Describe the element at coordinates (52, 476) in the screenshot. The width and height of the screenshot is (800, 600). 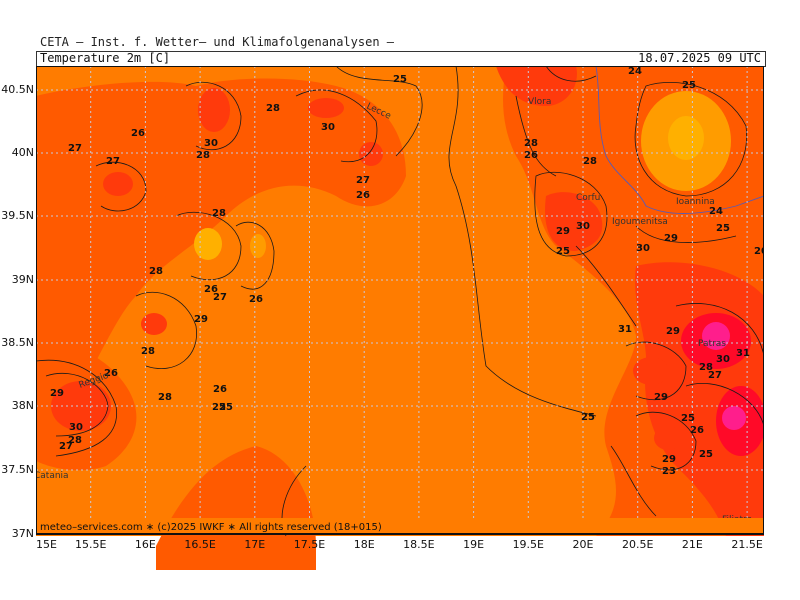
I see `city-label: Catania` at that location.